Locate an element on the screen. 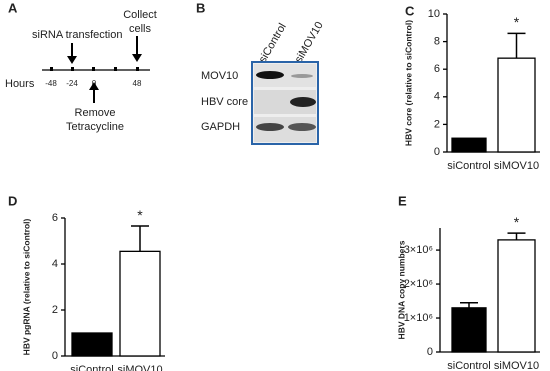 The image size is (550, 371). lane-label: siMOV10 is located at coordinates (309, 42).